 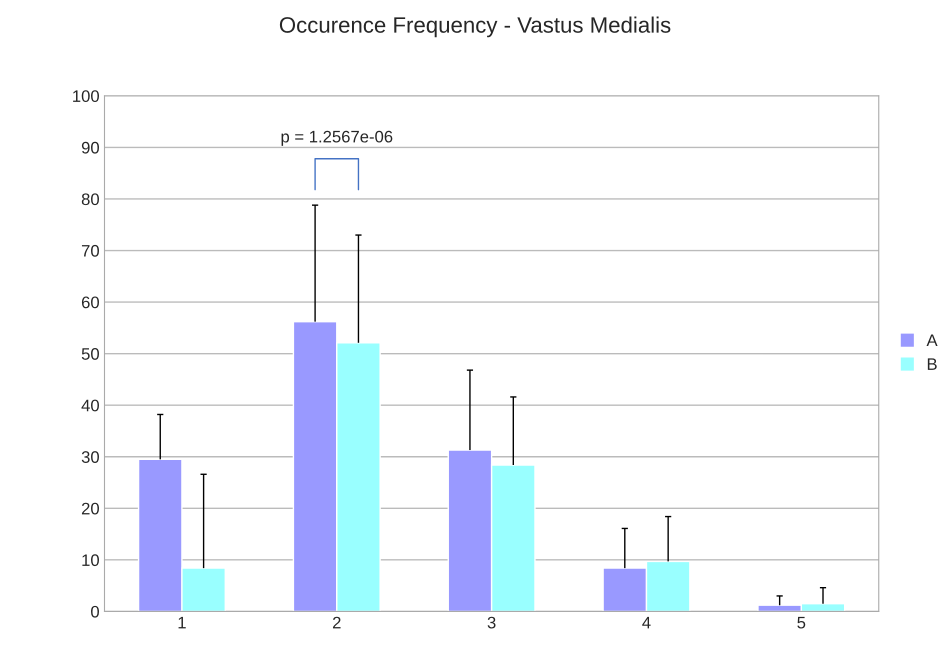 What do you see at coordinates (90, 250) in the screenshot?
I see `y-tick-label: 70` at bounding box center [90, 250].